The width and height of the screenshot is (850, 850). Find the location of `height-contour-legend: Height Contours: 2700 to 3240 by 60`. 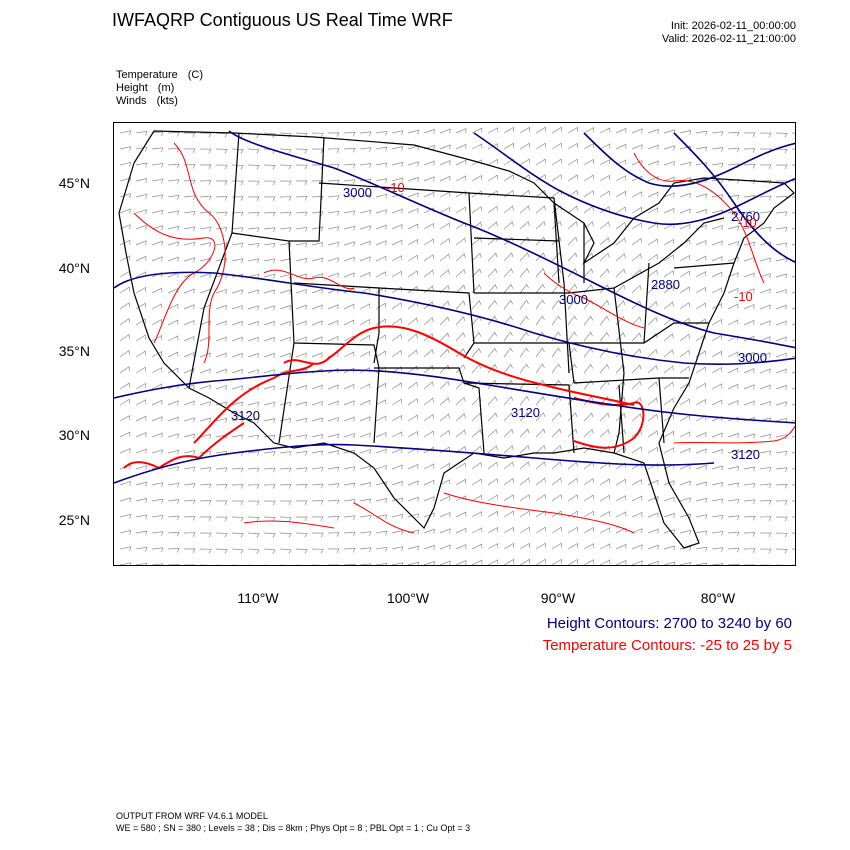

height-contour-legend: Height Contours: 2700 to 3240 by 60 is located at coordinates (669, 623).